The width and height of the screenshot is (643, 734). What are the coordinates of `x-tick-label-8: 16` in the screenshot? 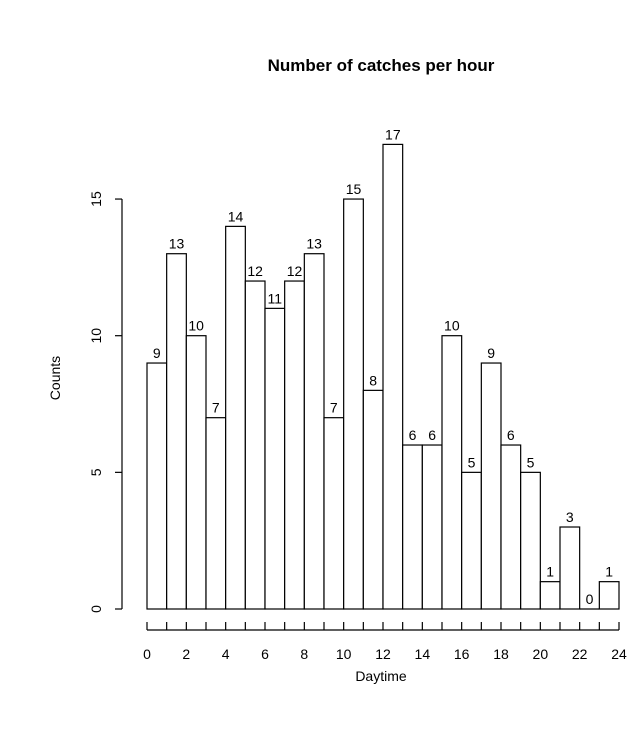 It's located at (462, 654).